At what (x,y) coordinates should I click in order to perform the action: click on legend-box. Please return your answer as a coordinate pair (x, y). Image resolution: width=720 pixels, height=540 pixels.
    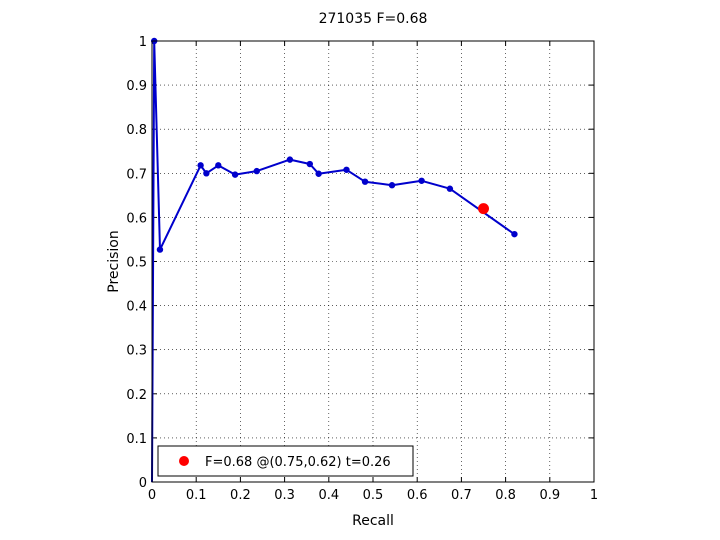
    Looking at the image, I should click on (285, 461).